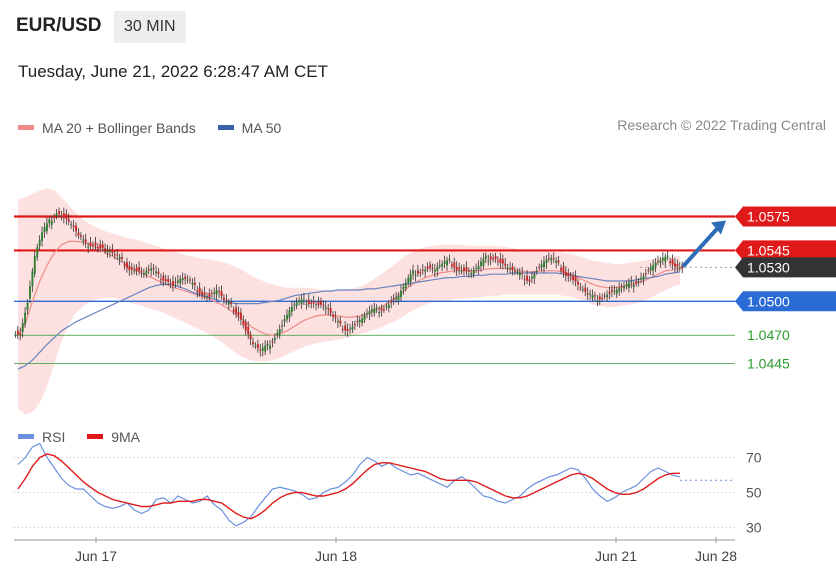 This screenshot has height=574, width=836. I want to click on legend-ma20-bb: MA 20 + Bollinger Bands, so click(107, 128).